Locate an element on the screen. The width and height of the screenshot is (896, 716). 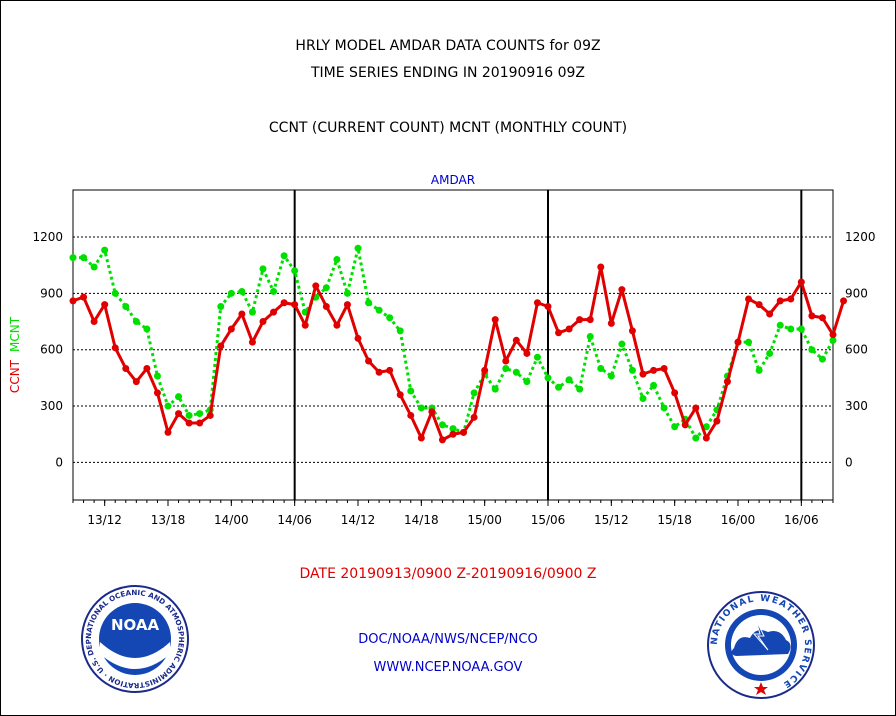
xtick-label-15-00: 15/00 is located at coordinates (484, 520).